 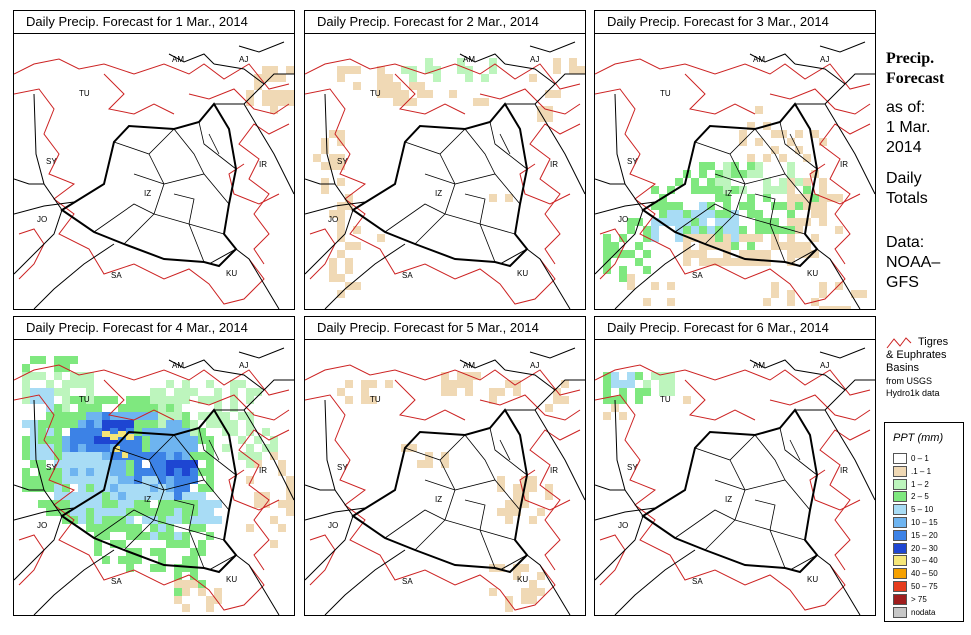 What do you see at coordinates (154, 22) in the screenshot?
I see `panel-title: Daily Precip. Forecast for 1 Mar., 2014` at bounding box center [154, 22].